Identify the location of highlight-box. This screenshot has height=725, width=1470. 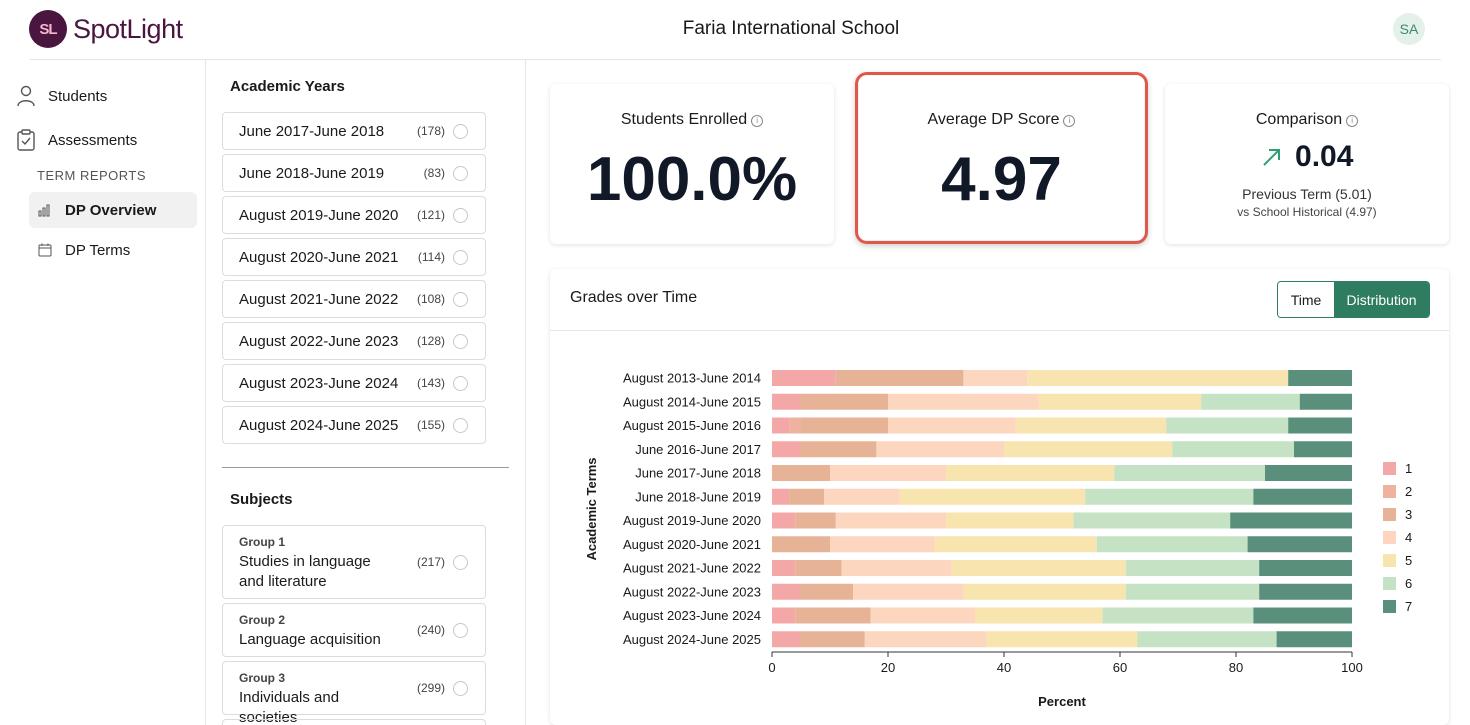
(1001, 158).